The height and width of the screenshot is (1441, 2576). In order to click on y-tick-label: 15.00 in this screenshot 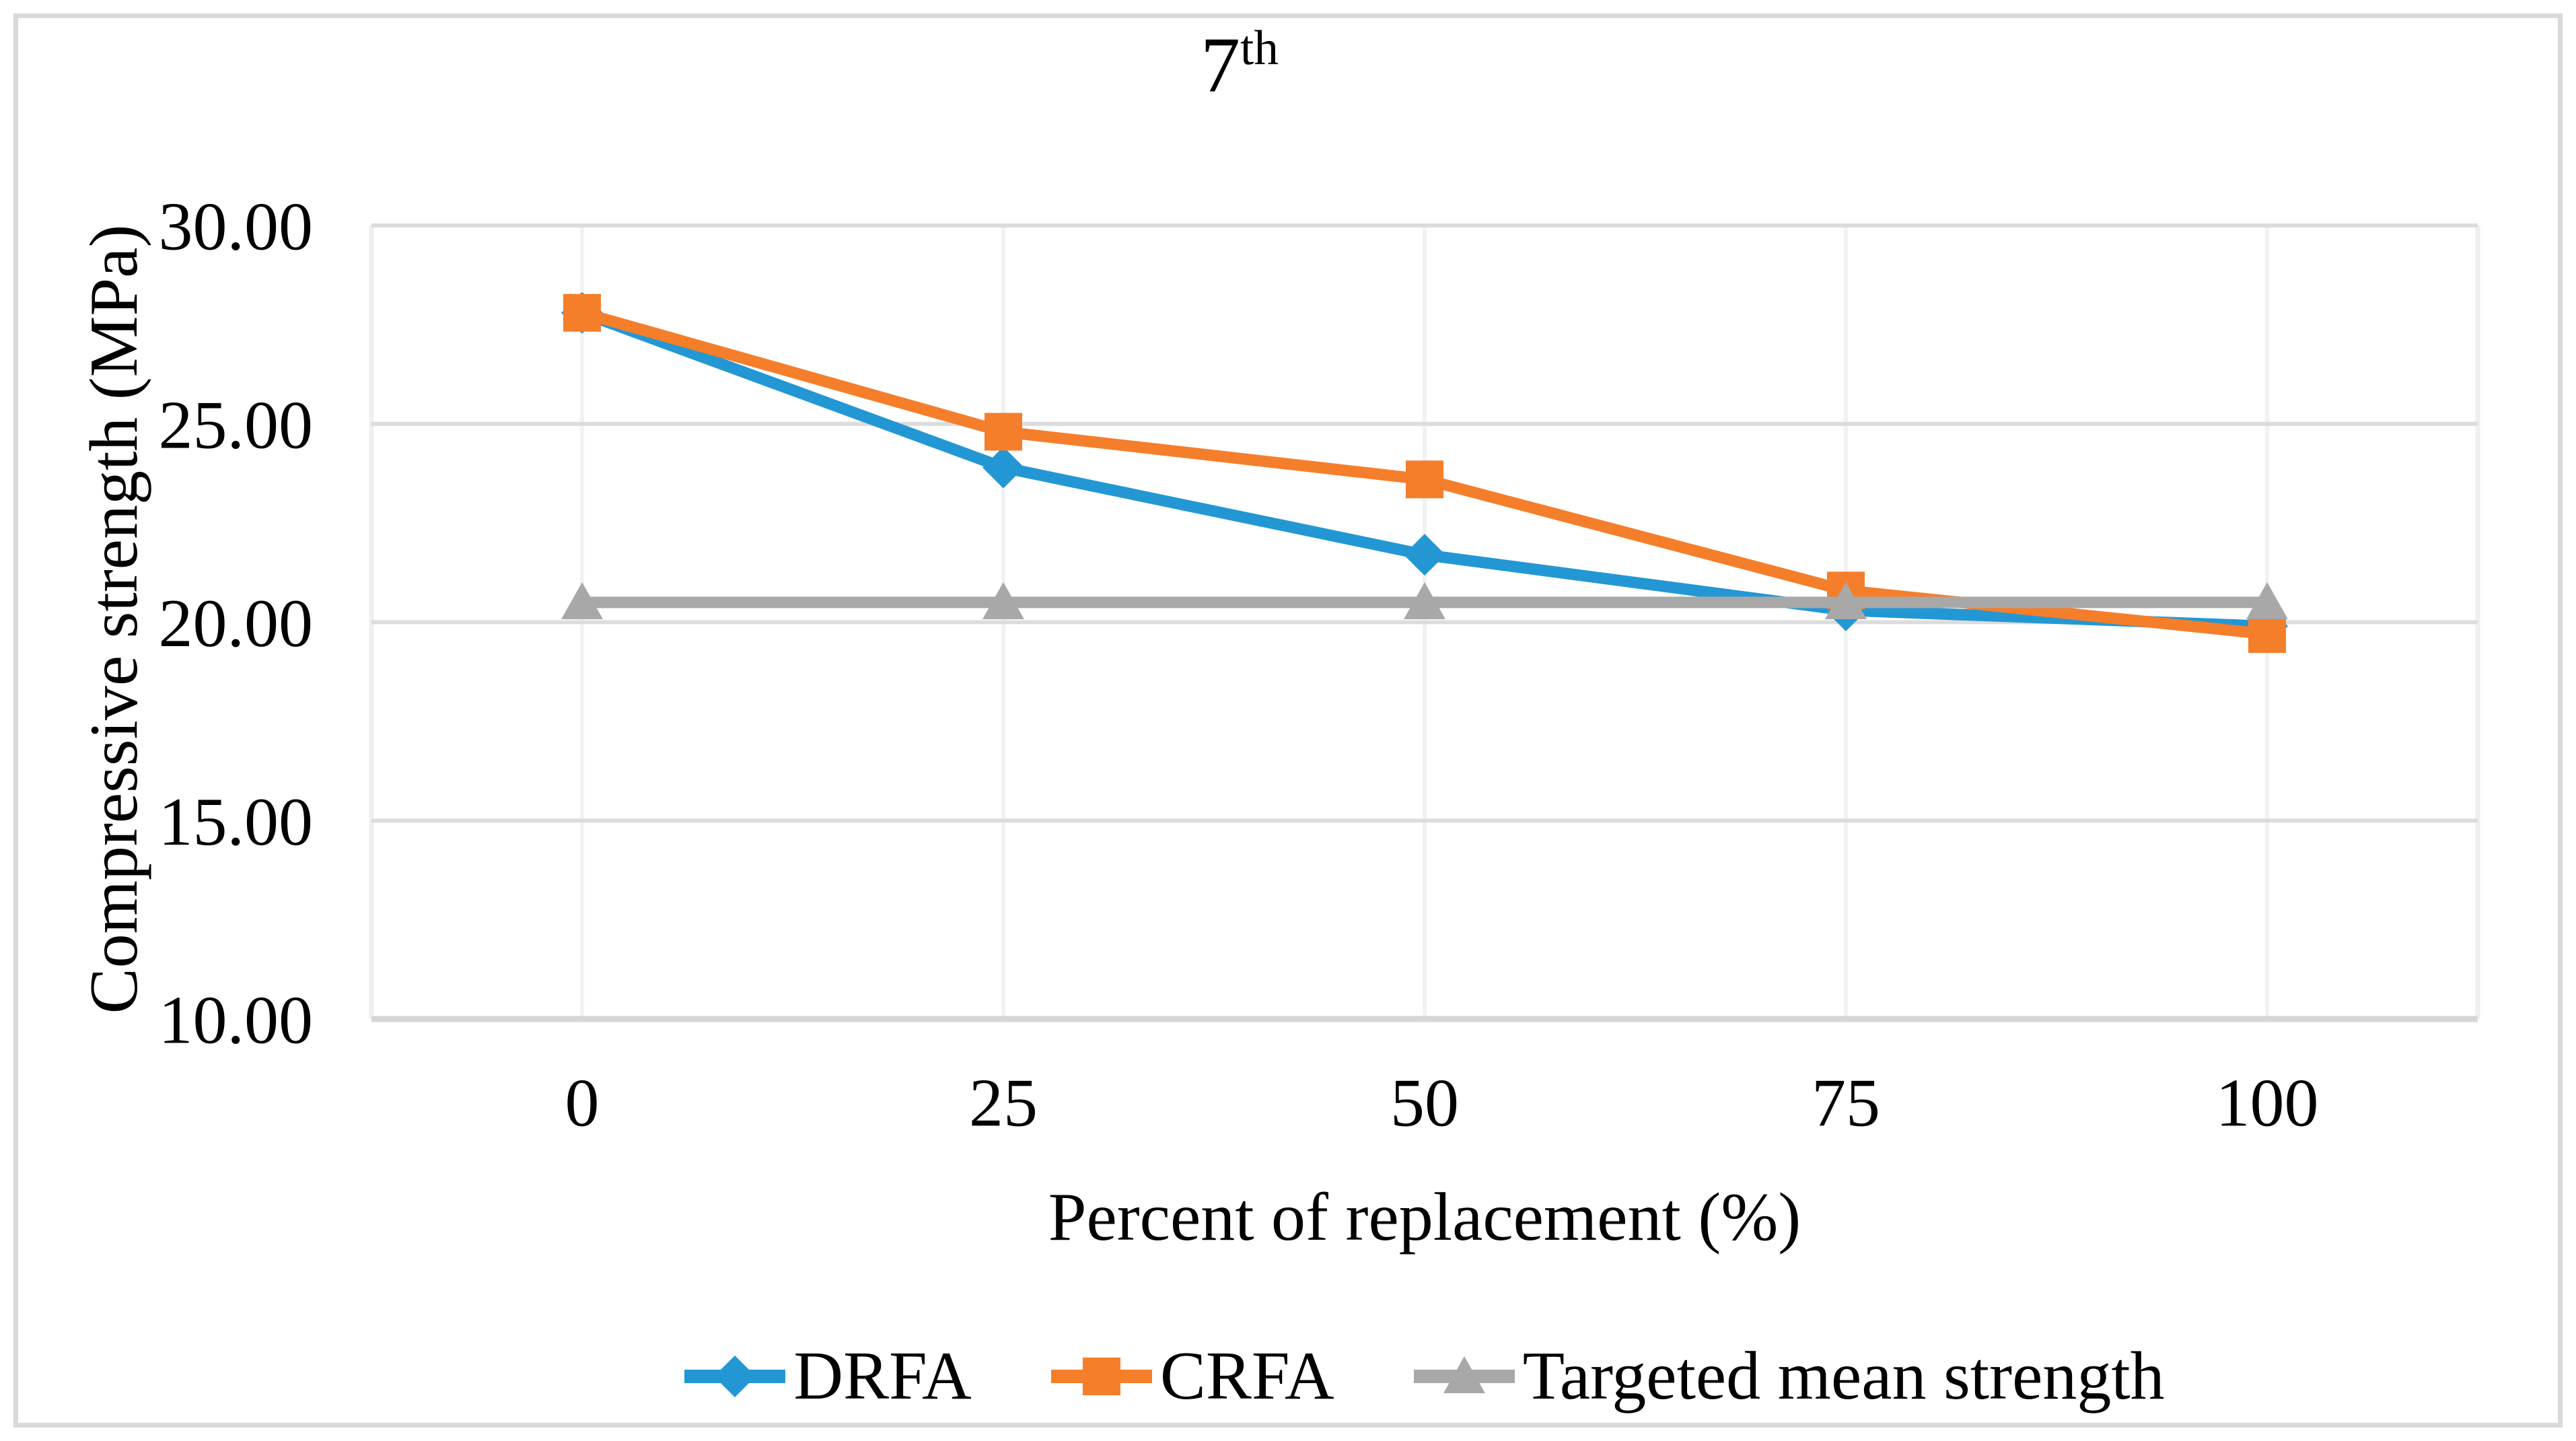, I will do `click(236, 822)`.